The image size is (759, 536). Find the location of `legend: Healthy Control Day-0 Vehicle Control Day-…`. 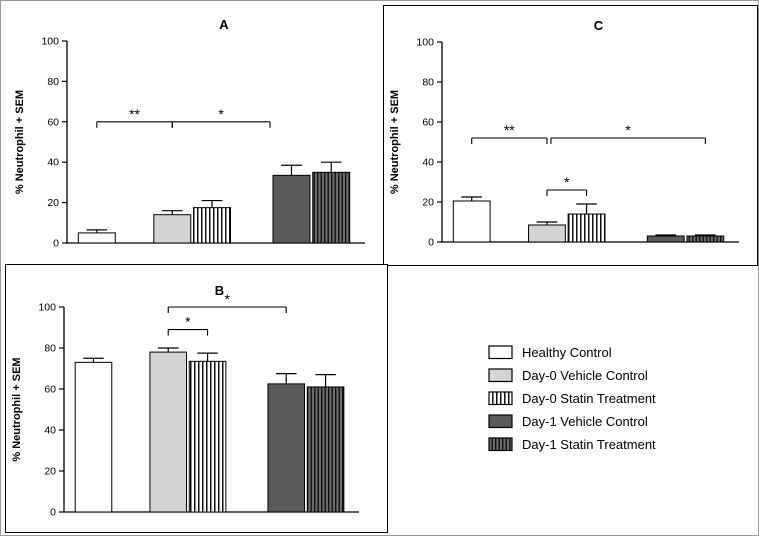

legend: Healthy Control Day-0 Vehicle Control Day-… is located at coordinates (572, 402).